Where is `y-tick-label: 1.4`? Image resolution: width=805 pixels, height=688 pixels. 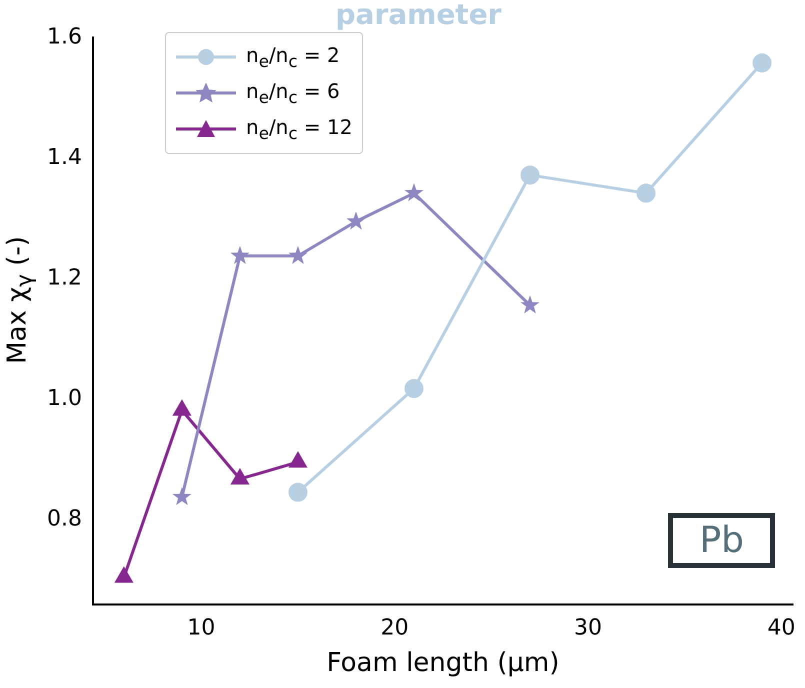 y-tick-label: 1.4 is located at coordinates (64, 157).